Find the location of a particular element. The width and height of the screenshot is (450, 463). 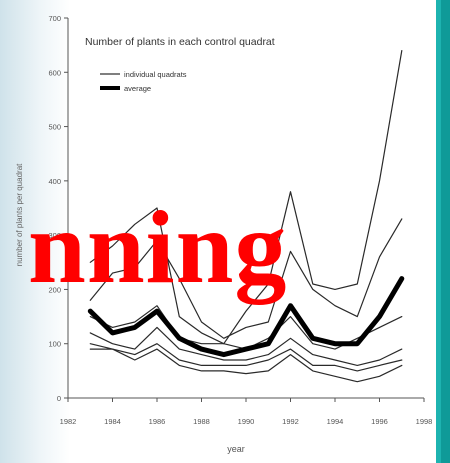

x-tick-label: 1994 is located at coordinates (335, 421).